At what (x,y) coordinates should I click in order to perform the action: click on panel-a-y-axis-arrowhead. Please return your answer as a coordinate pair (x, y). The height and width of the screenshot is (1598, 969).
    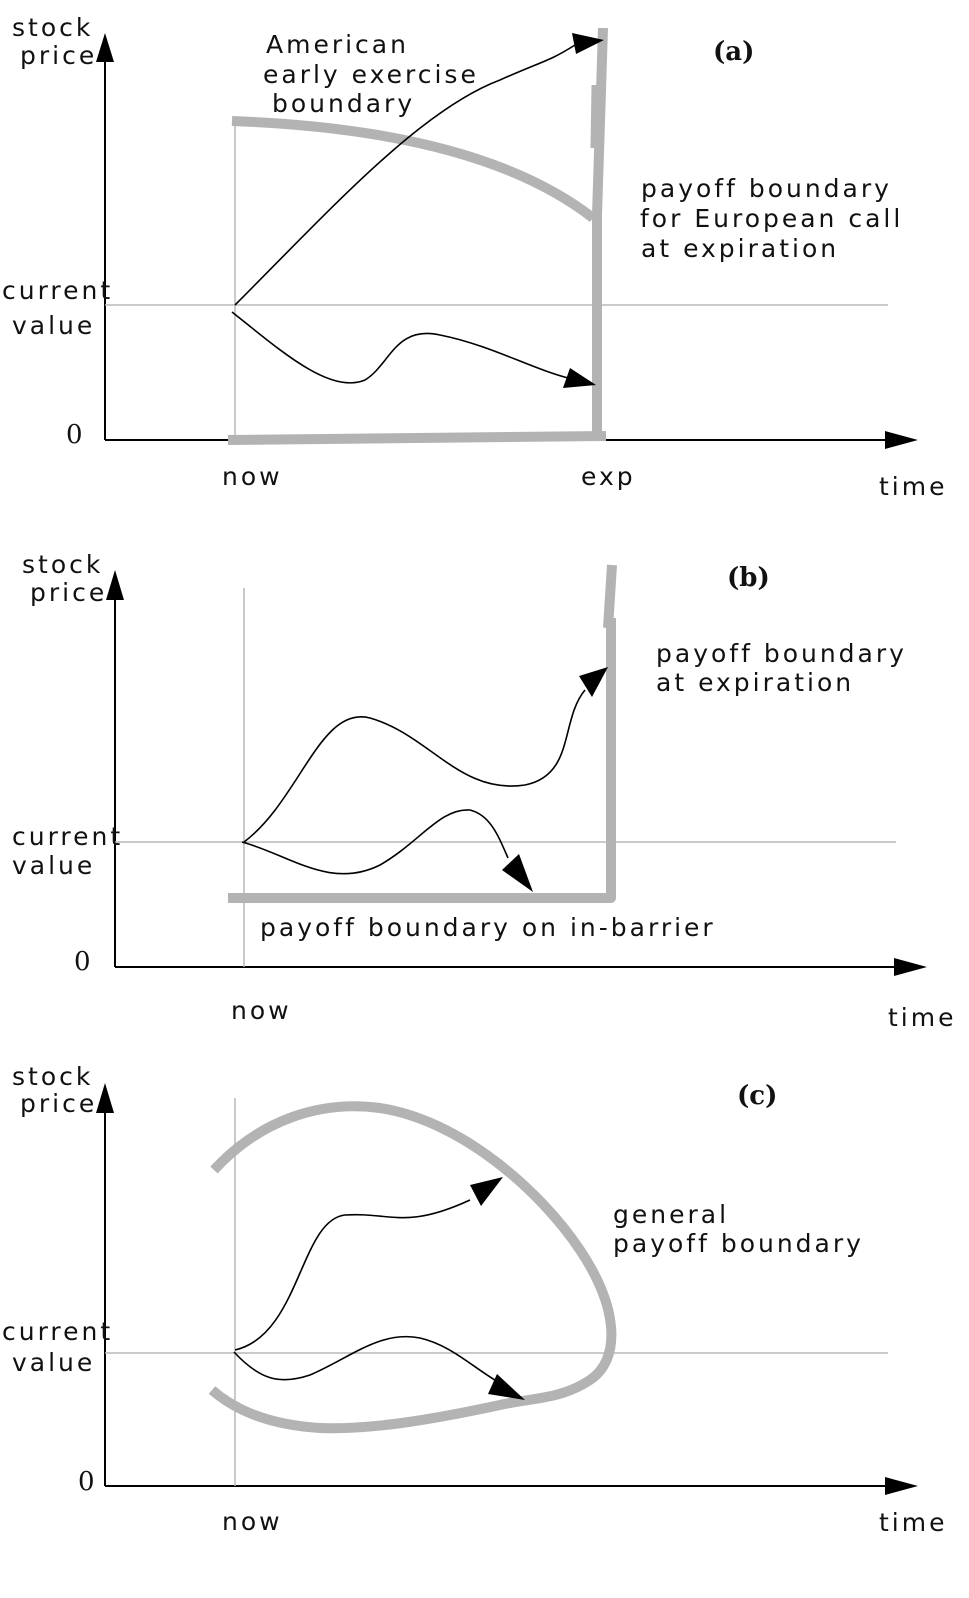
    Looking at the image, I should click on (105, 47).